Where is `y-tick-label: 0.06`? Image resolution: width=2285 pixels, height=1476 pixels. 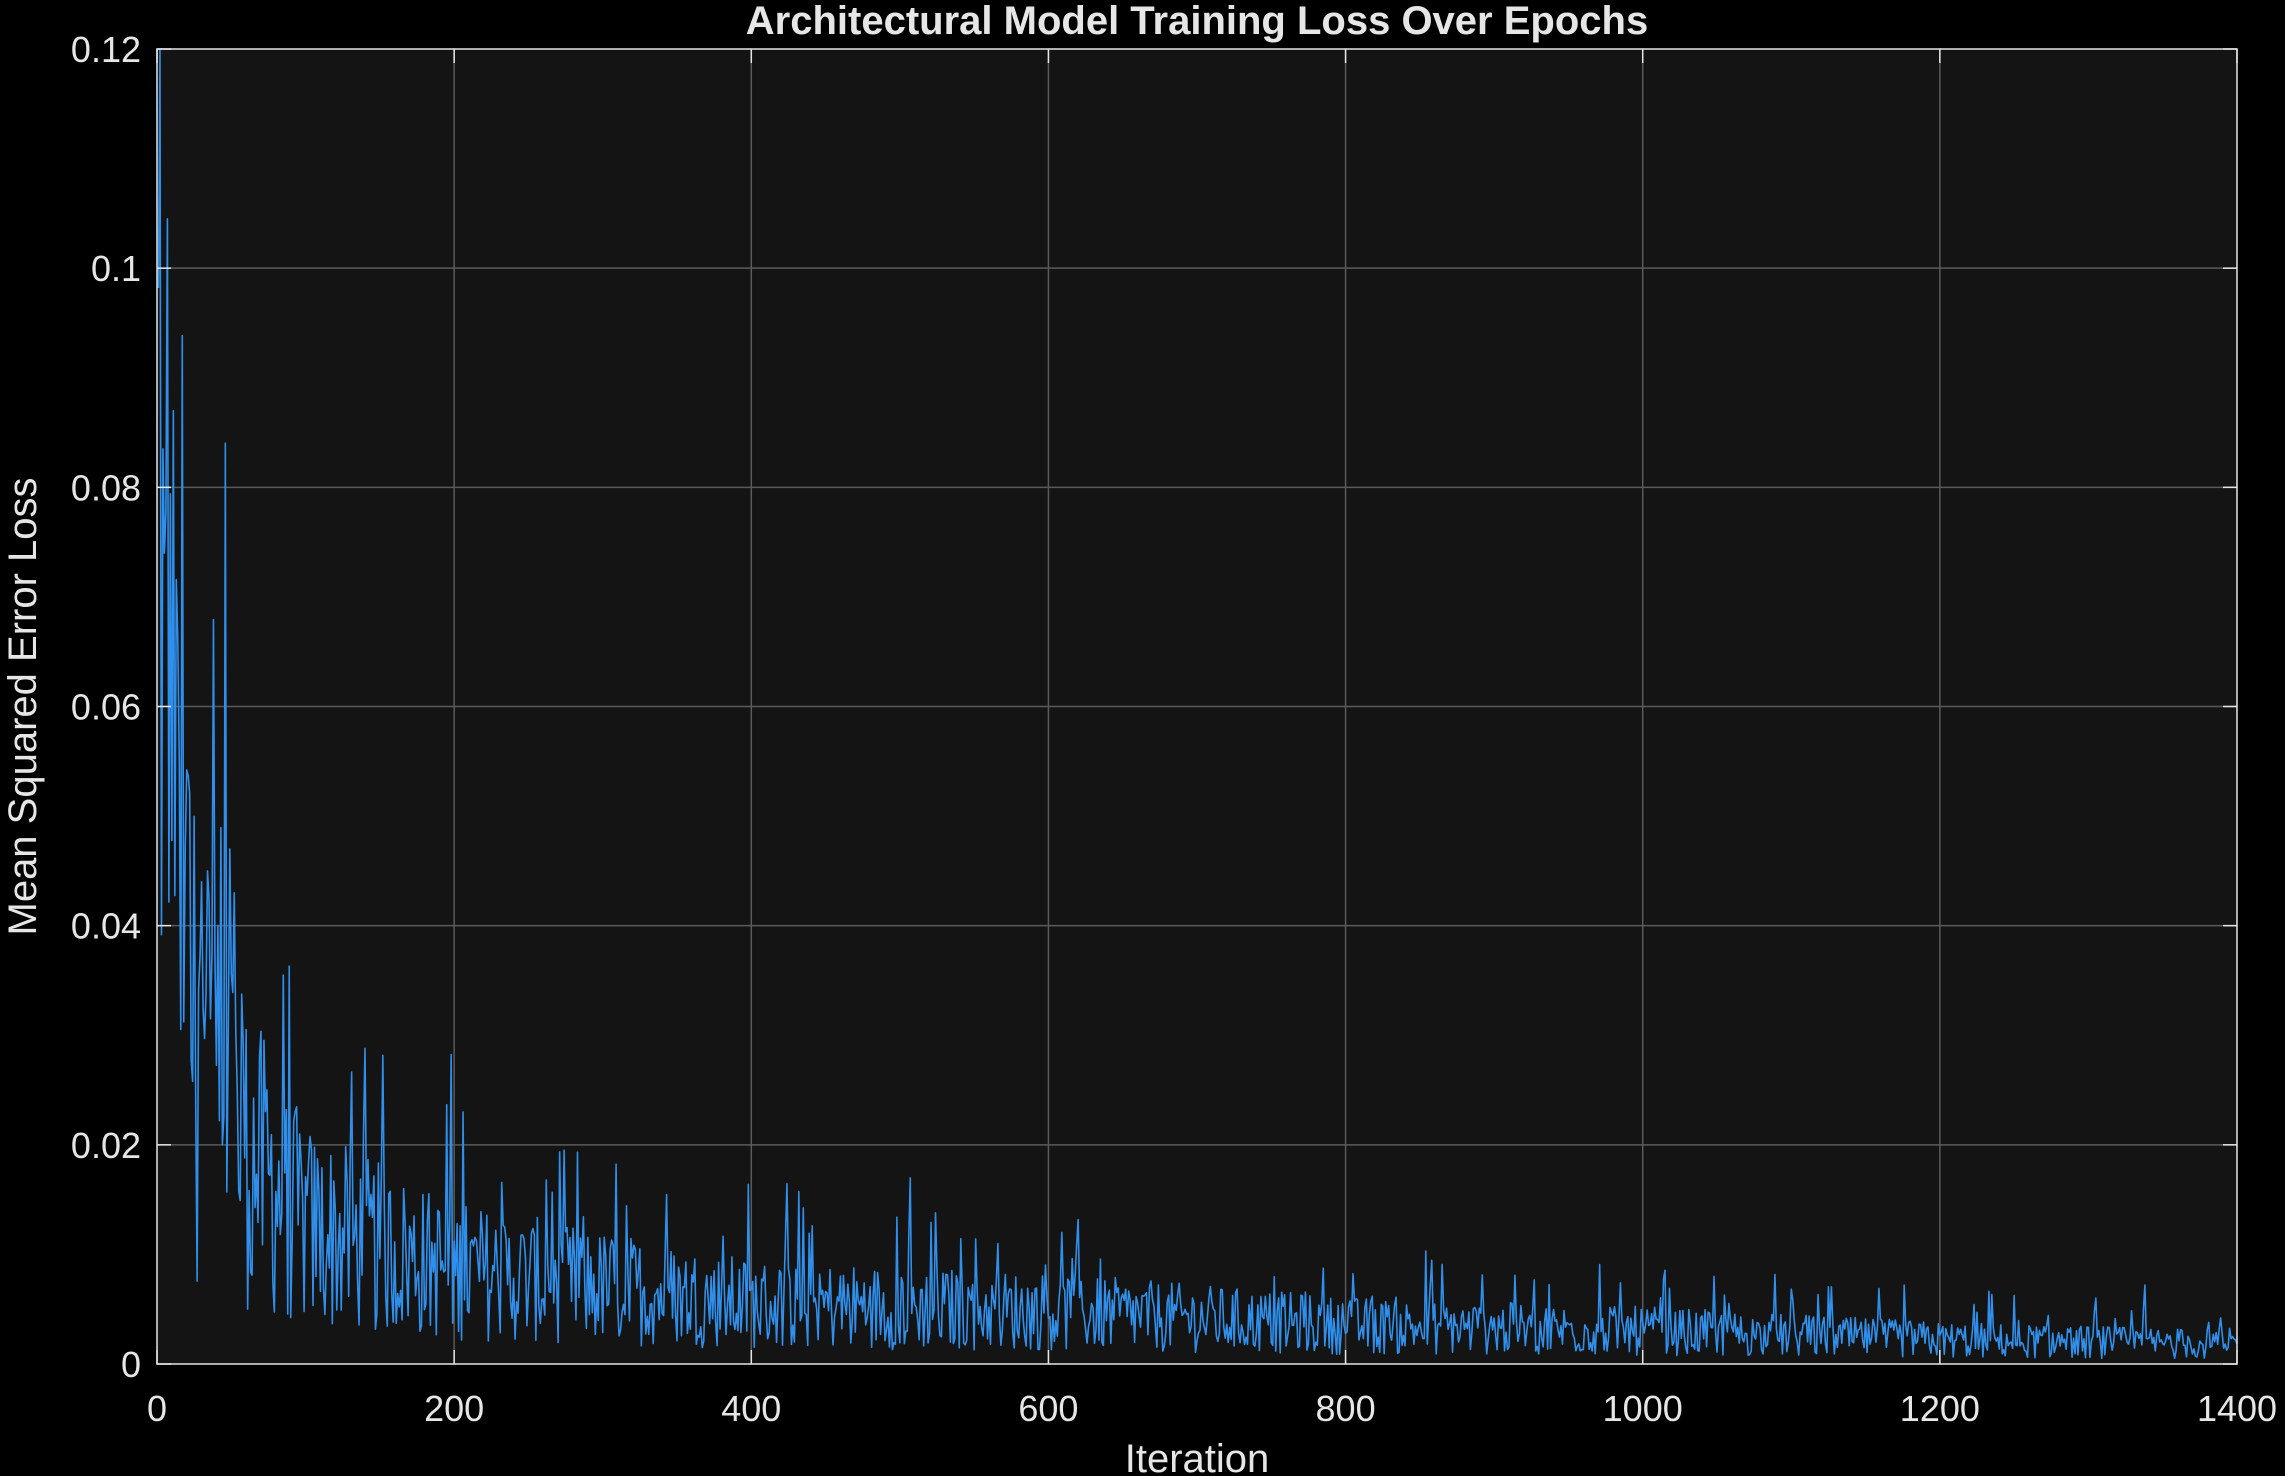 y-tick-label: 0.06 is located at coordinates (106, 707).